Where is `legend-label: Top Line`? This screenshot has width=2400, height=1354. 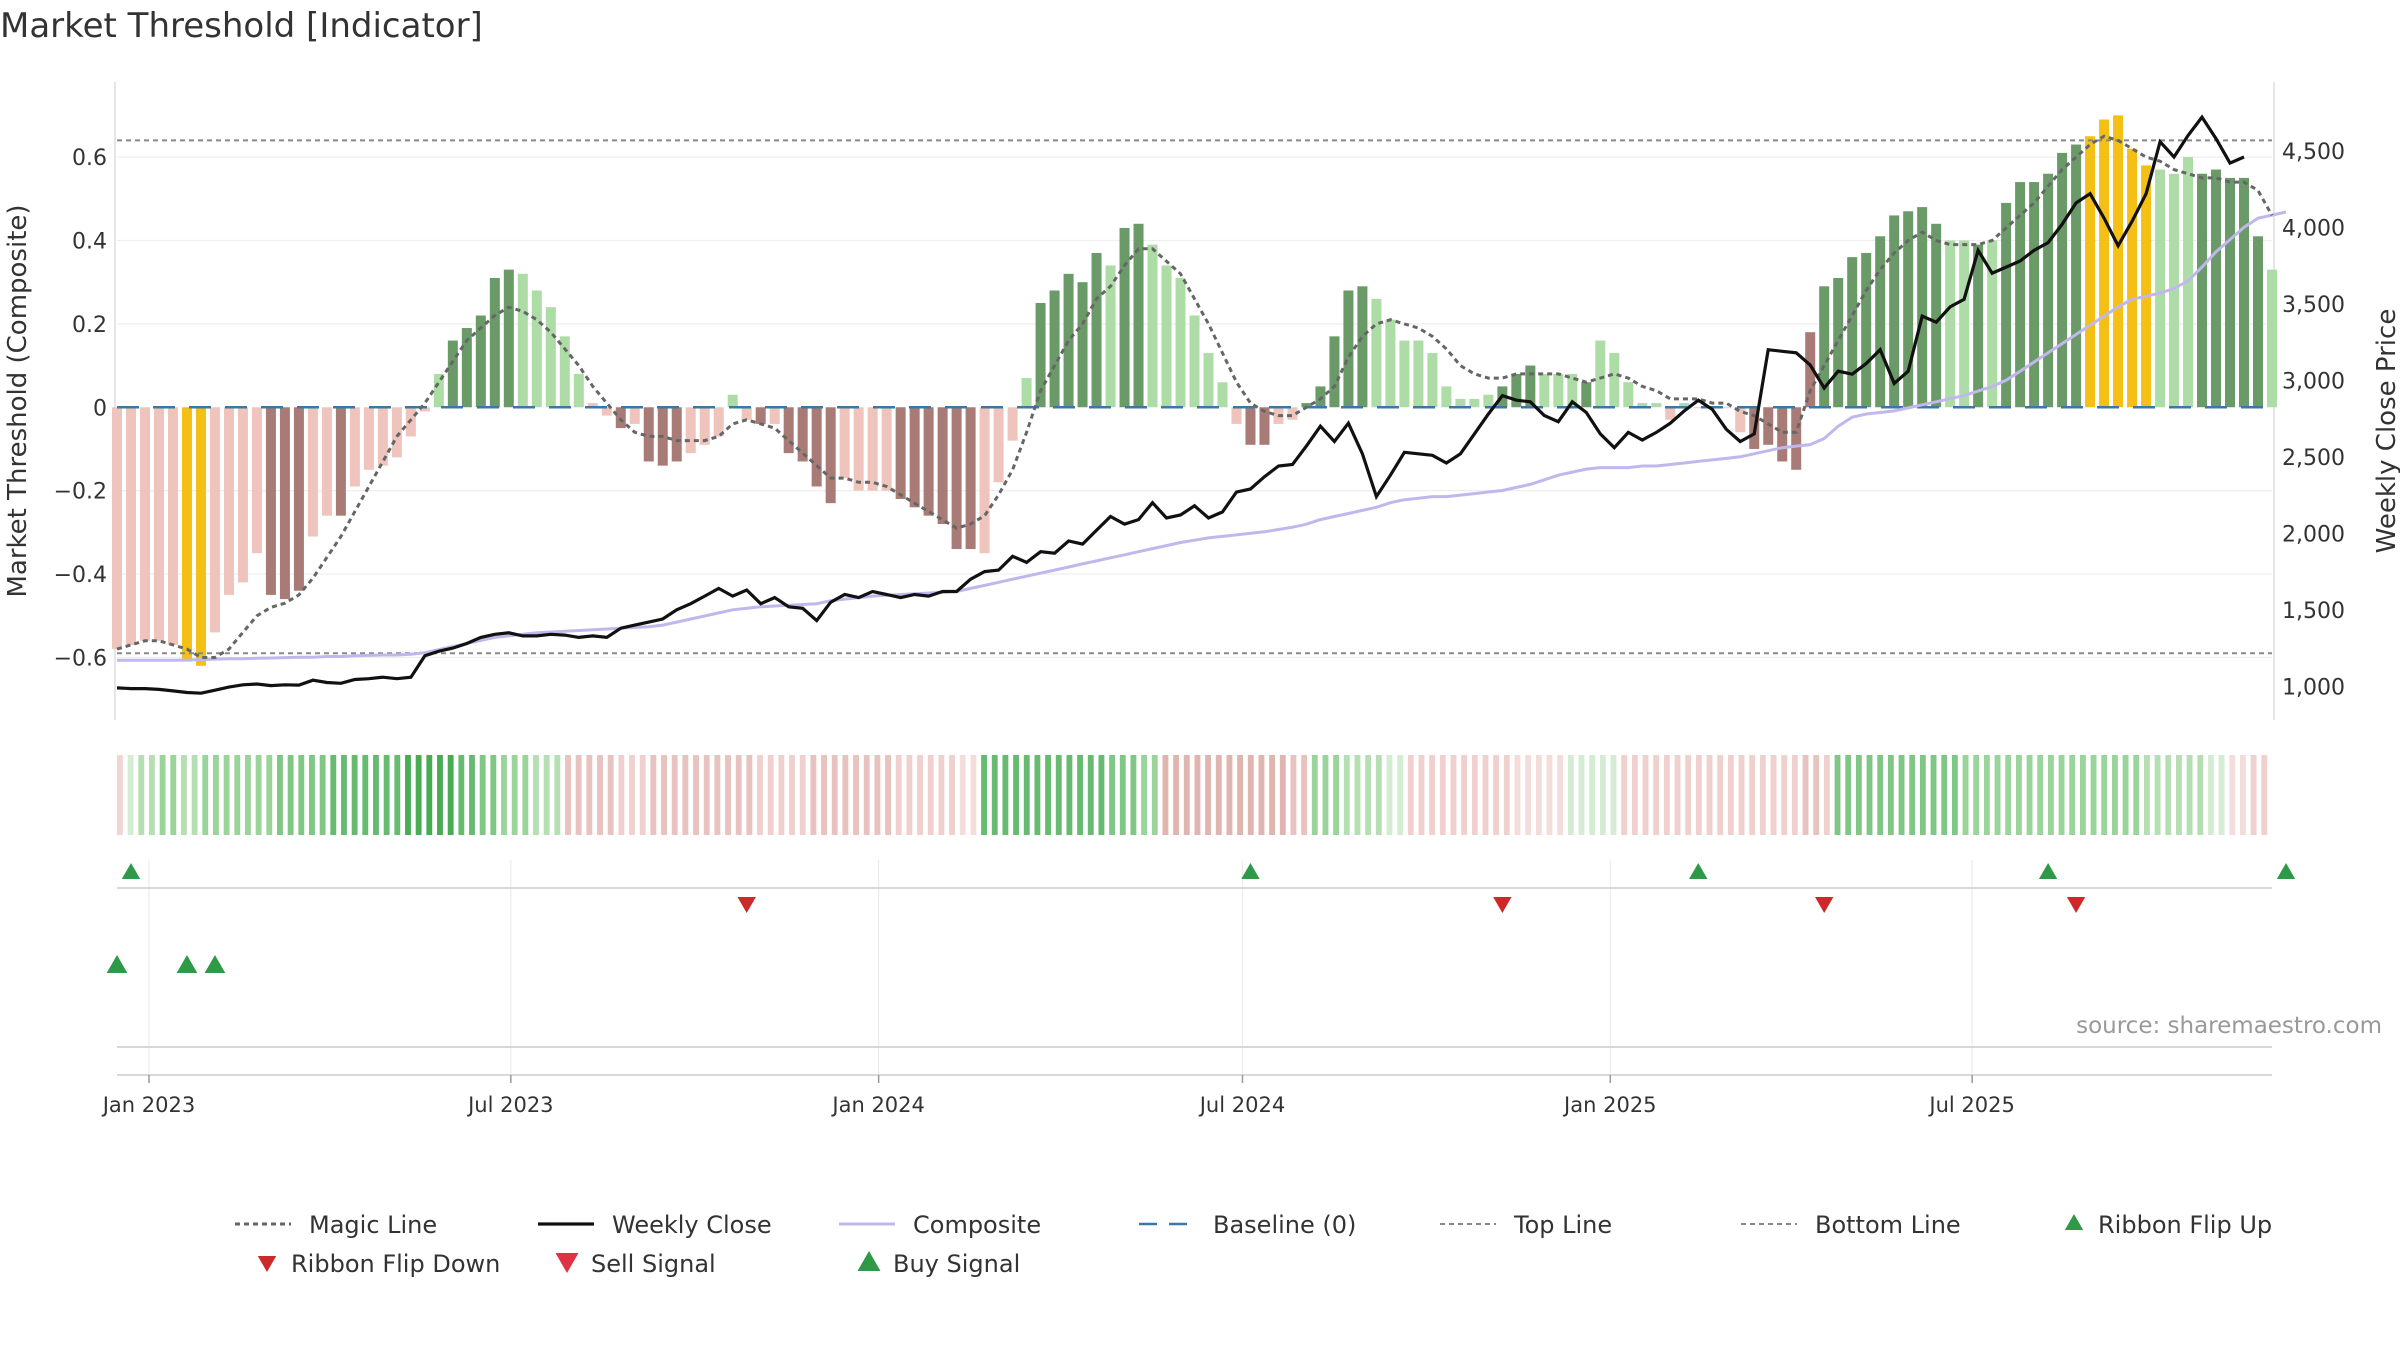 legend-label: Top Line is located at coordinates (1562, 1225).